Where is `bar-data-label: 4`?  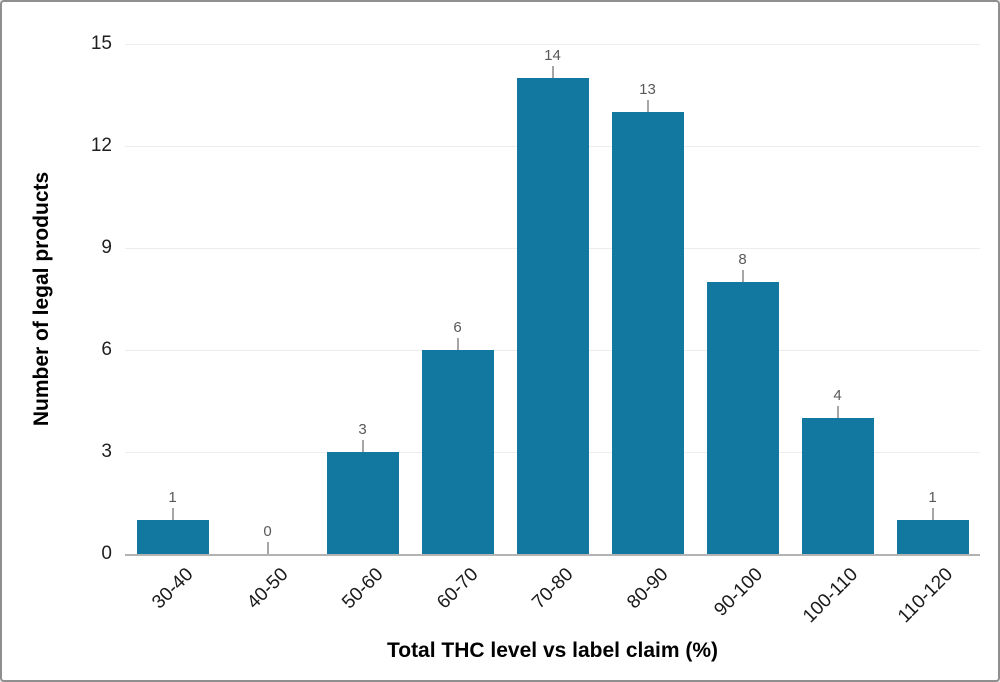 bar-data-label: 4 is located at coordinates (837, 395).